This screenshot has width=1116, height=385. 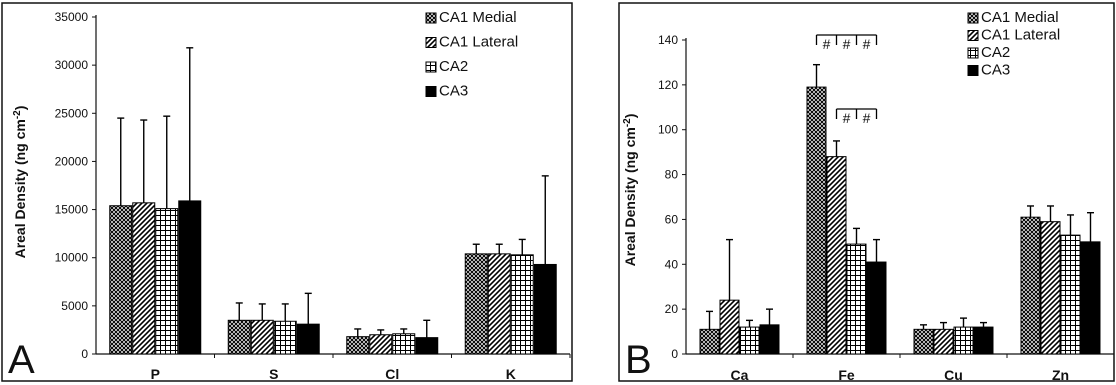 What do you see at coordinates (511, 374) in the screenshot?
I see `panel-a-category-label: K` at bounding box center [511, 374].